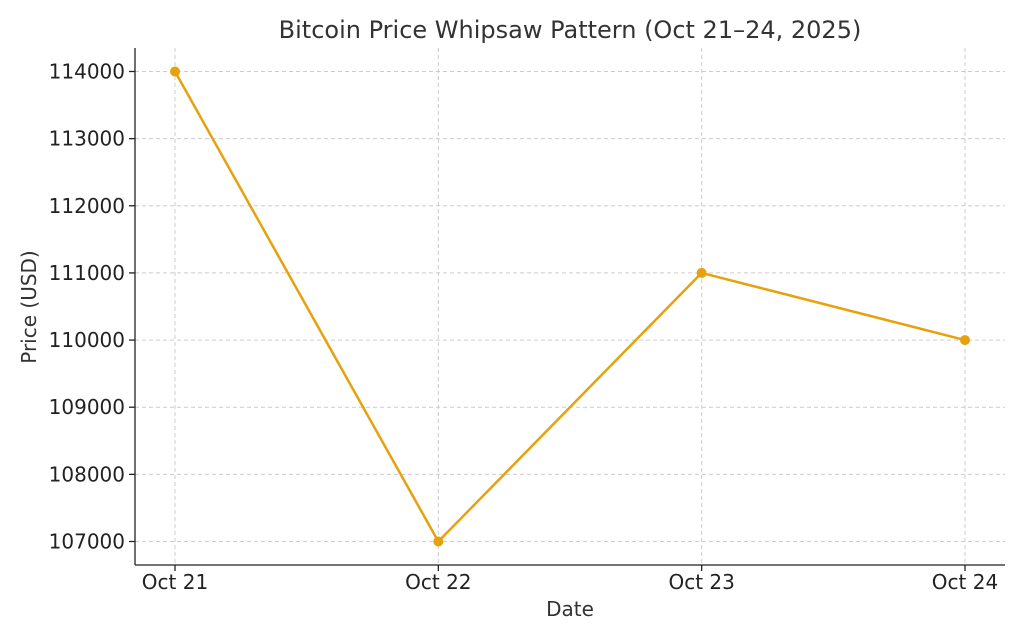  I want to click on y-tick-label: 114000, so click(87, 72).